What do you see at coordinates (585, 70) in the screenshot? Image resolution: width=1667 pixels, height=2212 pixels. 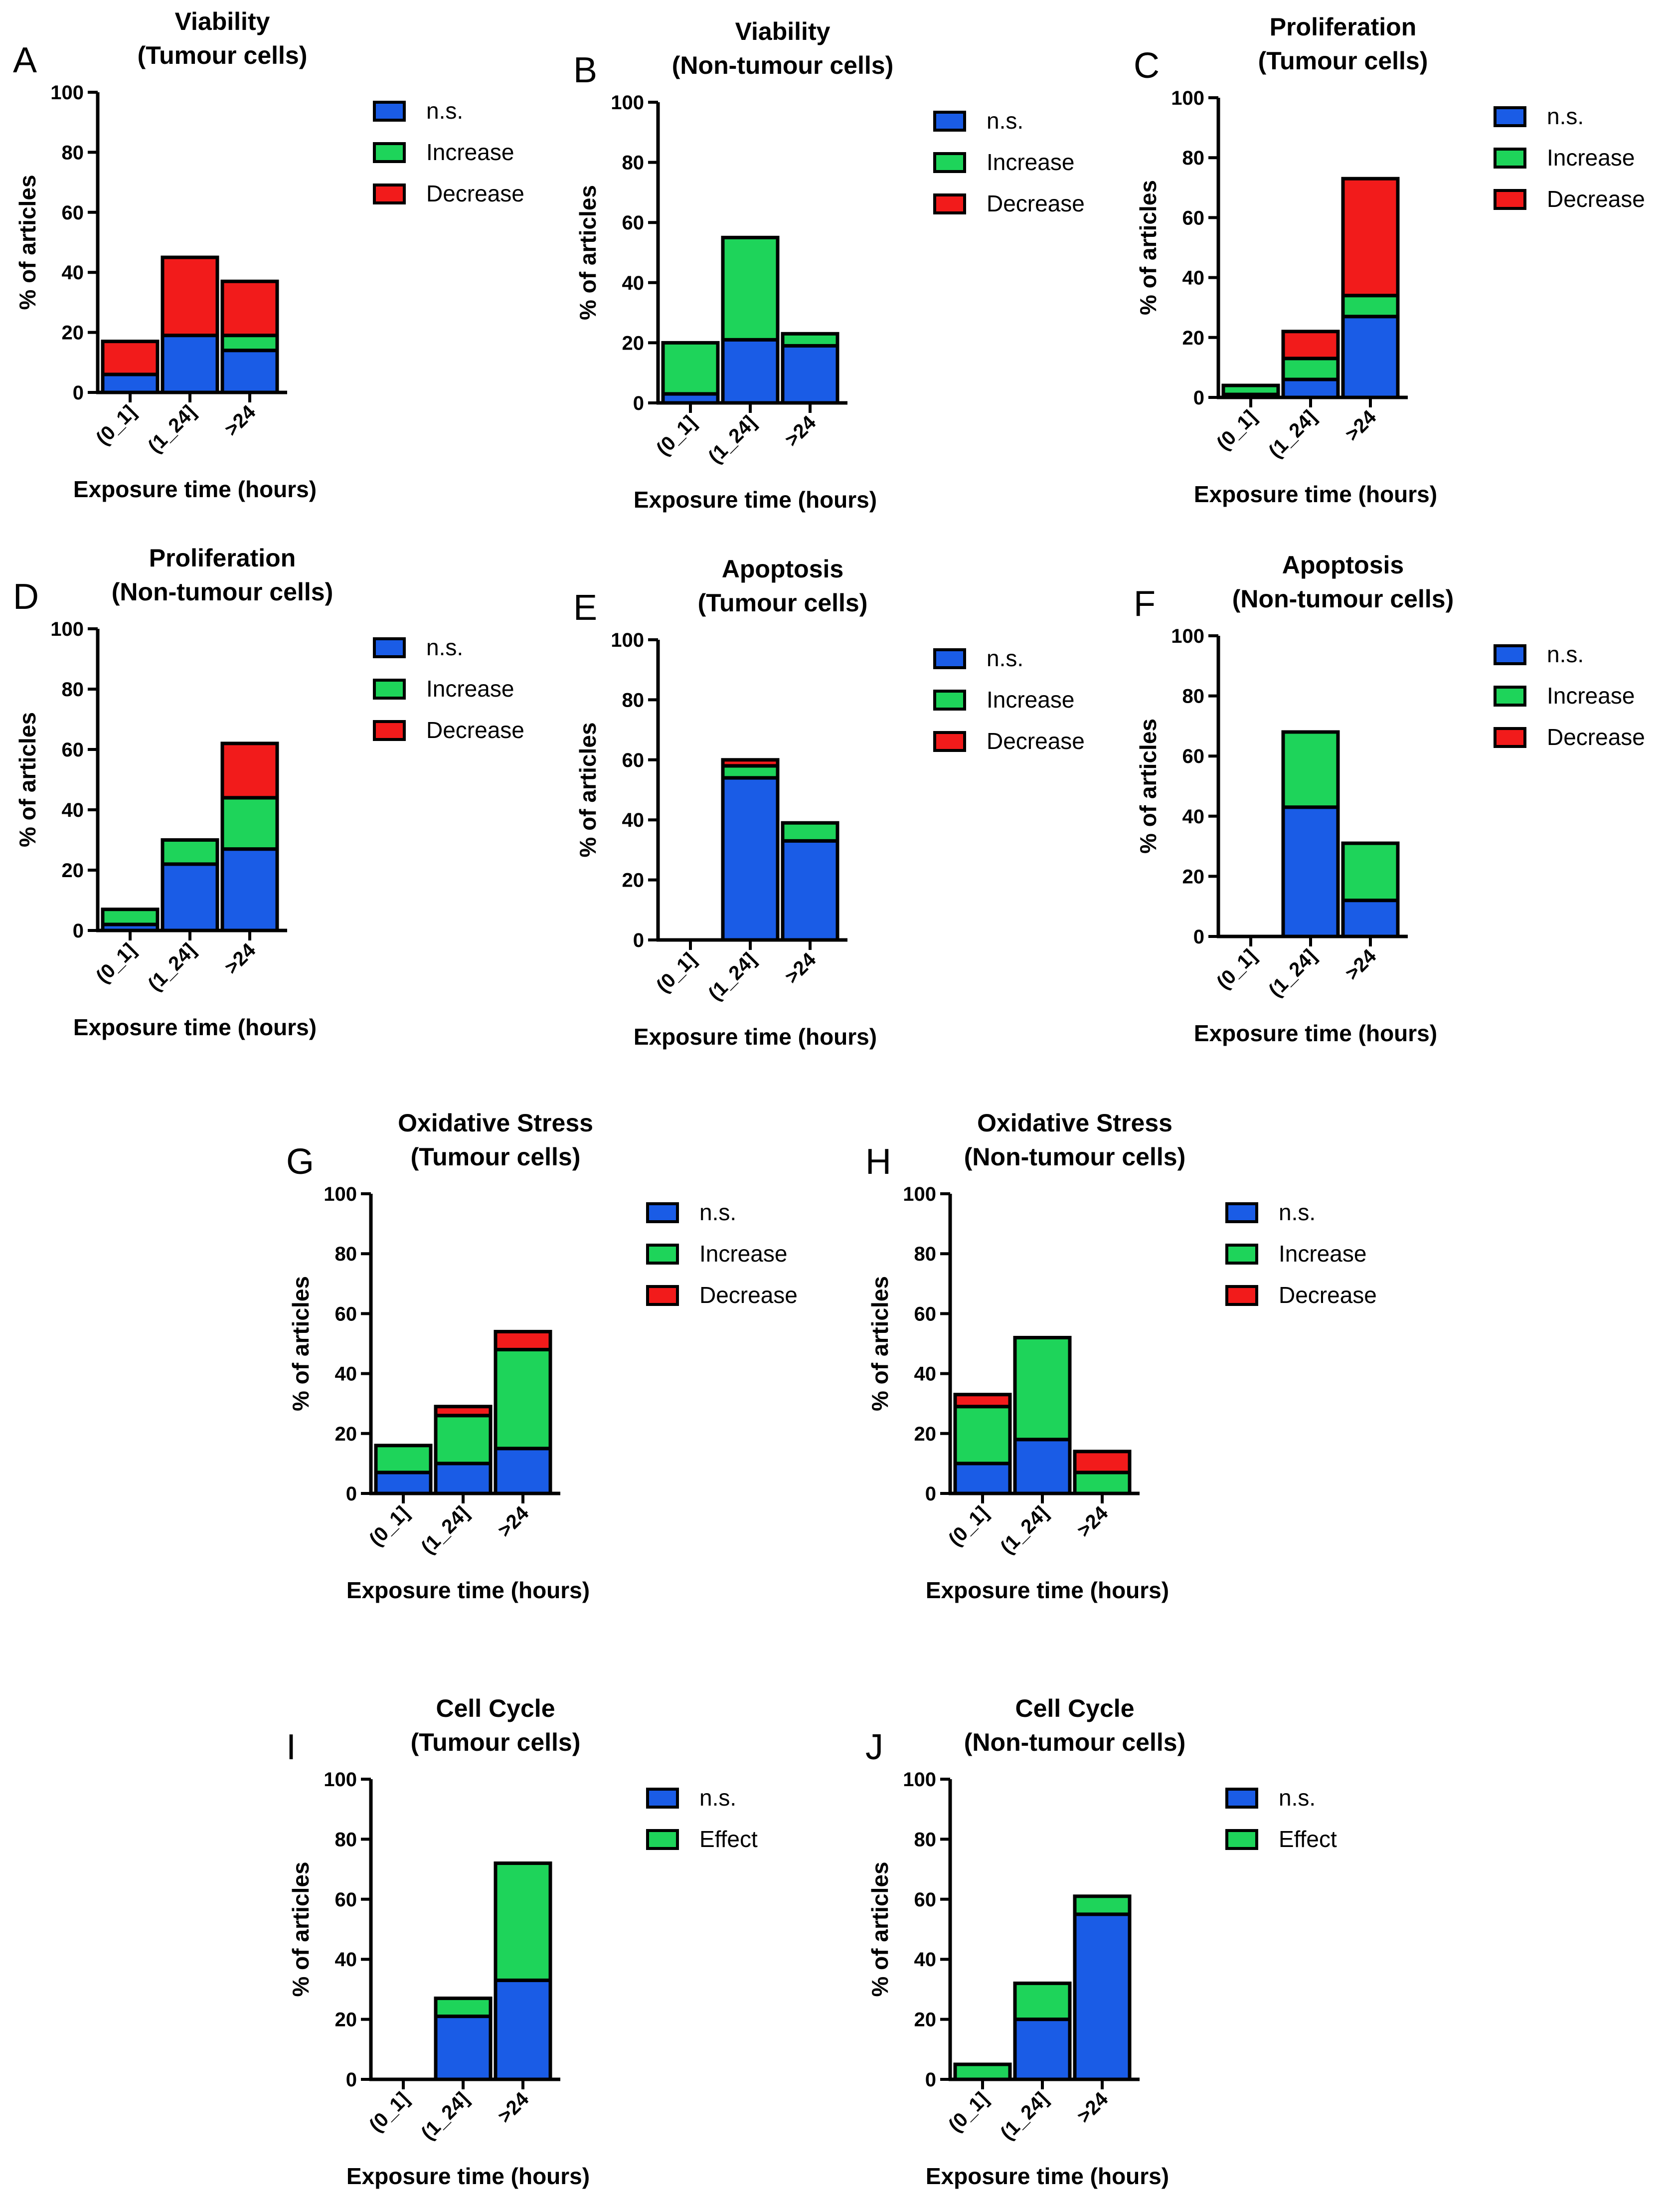 I see `panel-letter: B` at bounding box center [585, 70].